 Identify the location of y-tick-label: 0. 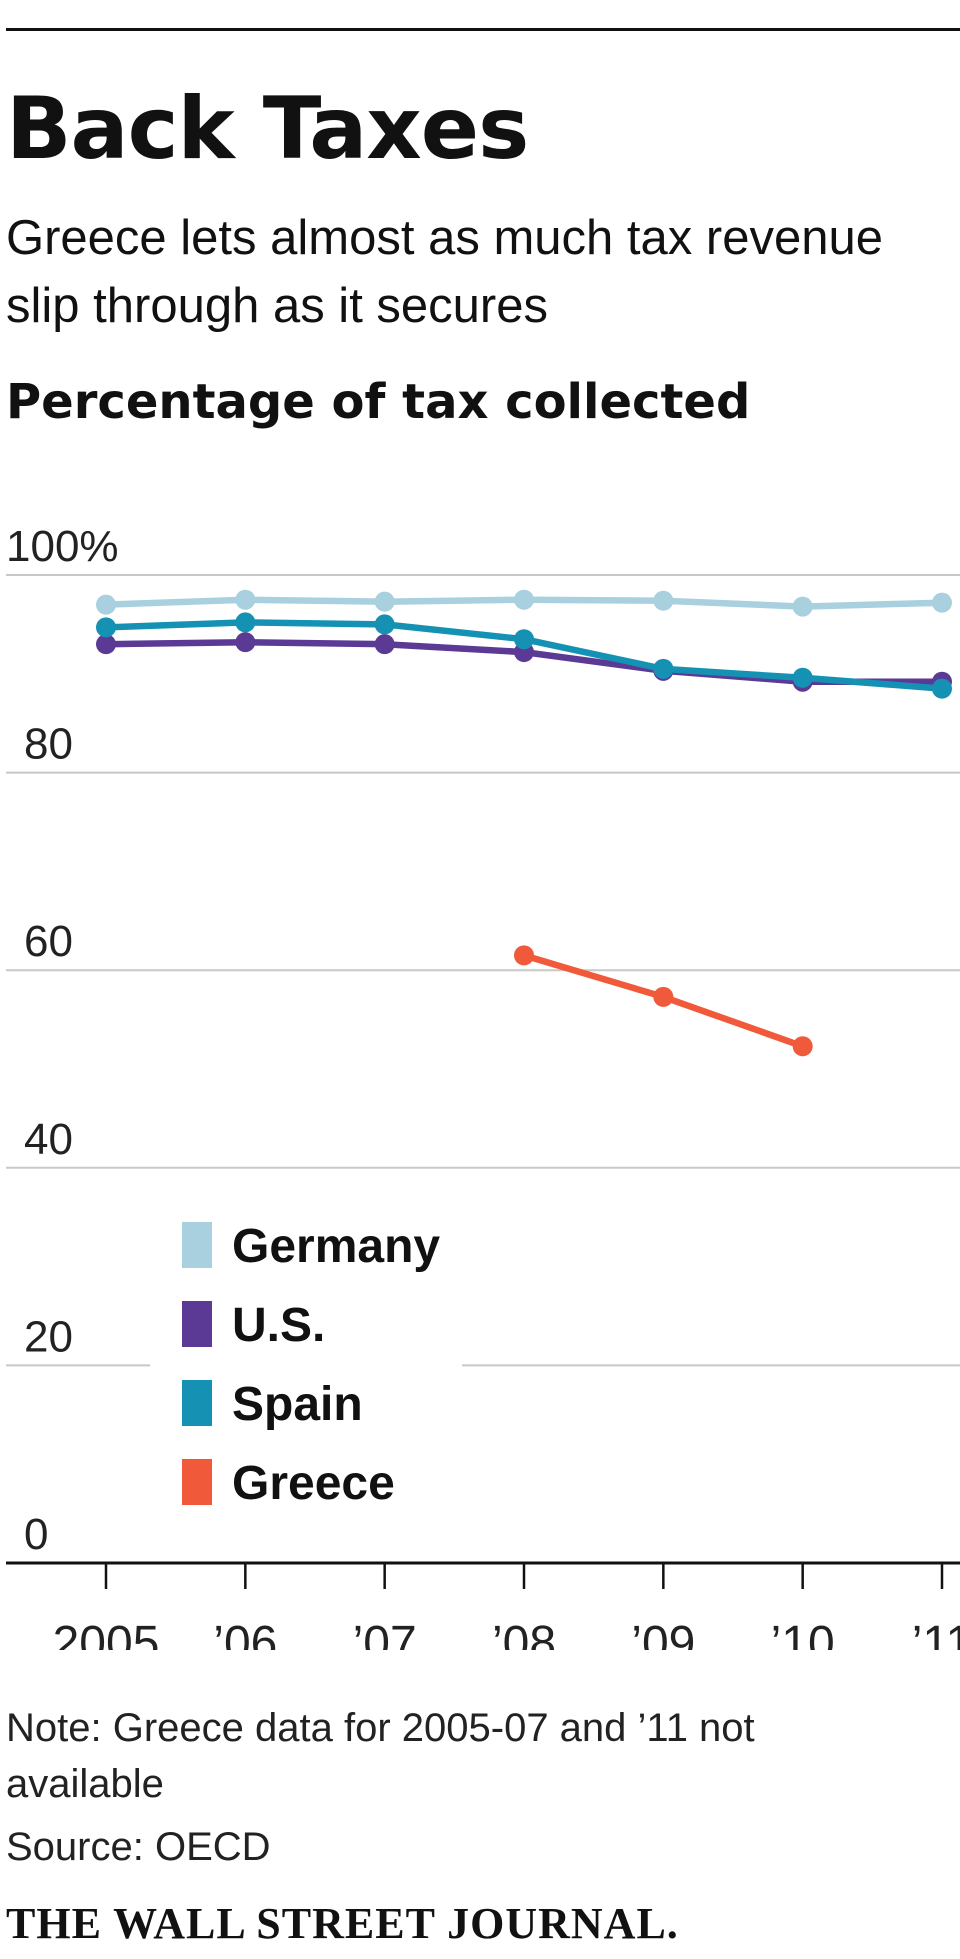
(36, 1534).